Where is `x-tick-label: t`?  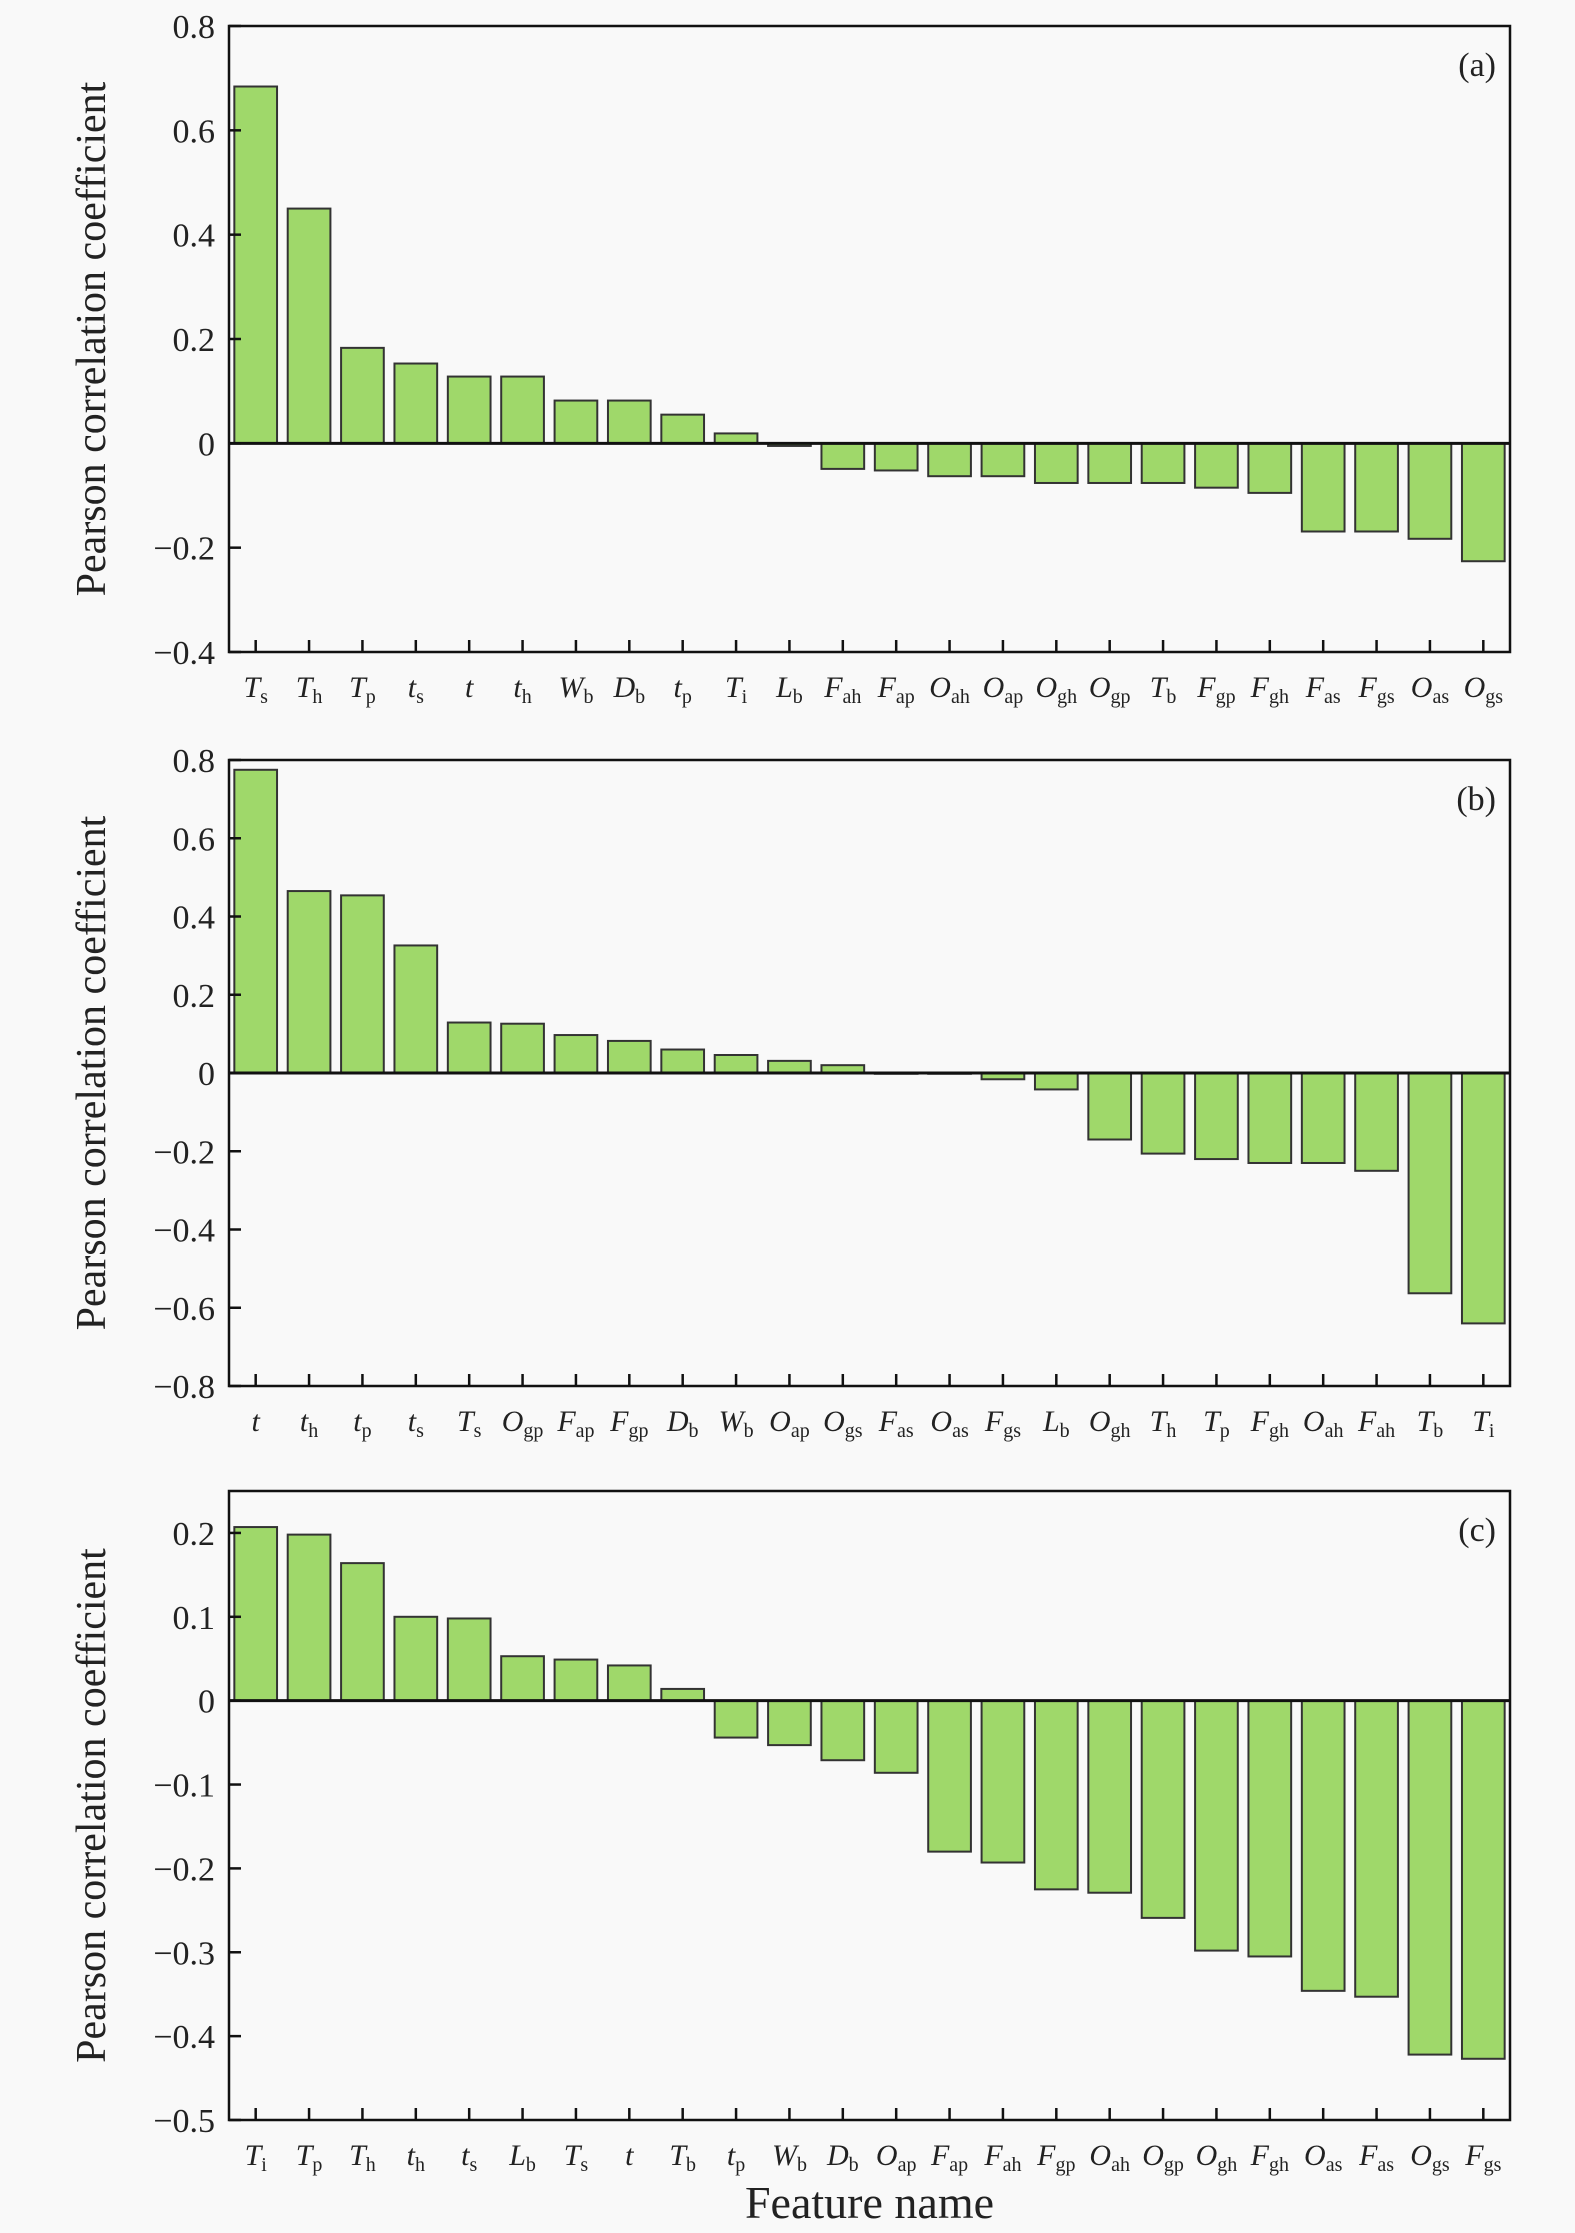 x-tick-label: t is located at coordinates (256, 1421).